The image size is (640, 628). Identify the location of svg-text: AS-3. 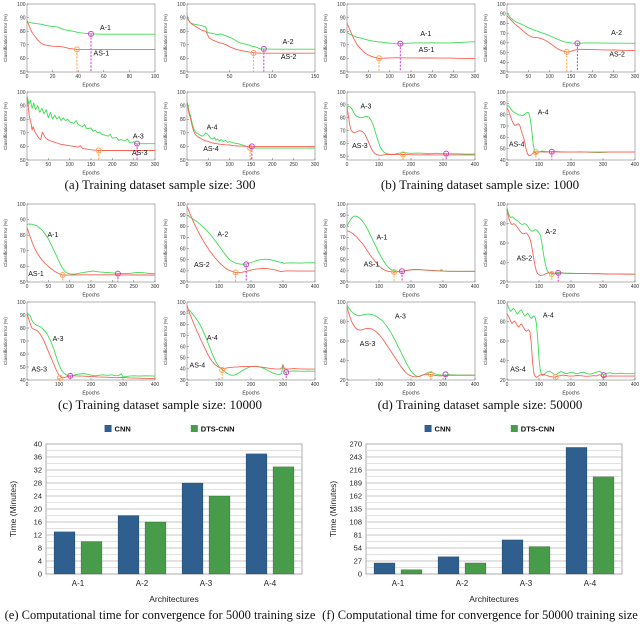
(139, 153).